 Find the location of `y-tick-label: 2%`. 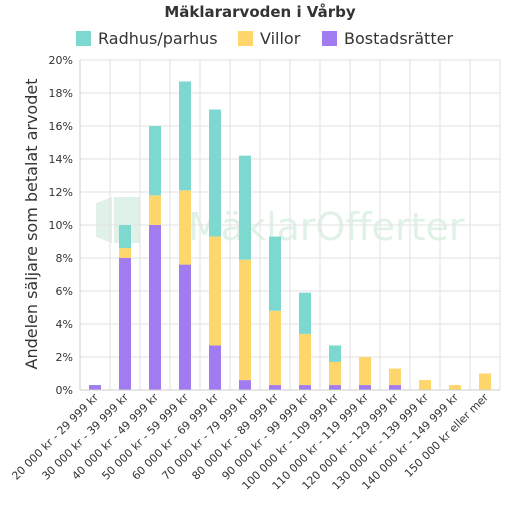

y-tick-label: 2% is located at coordinates (64, 357).